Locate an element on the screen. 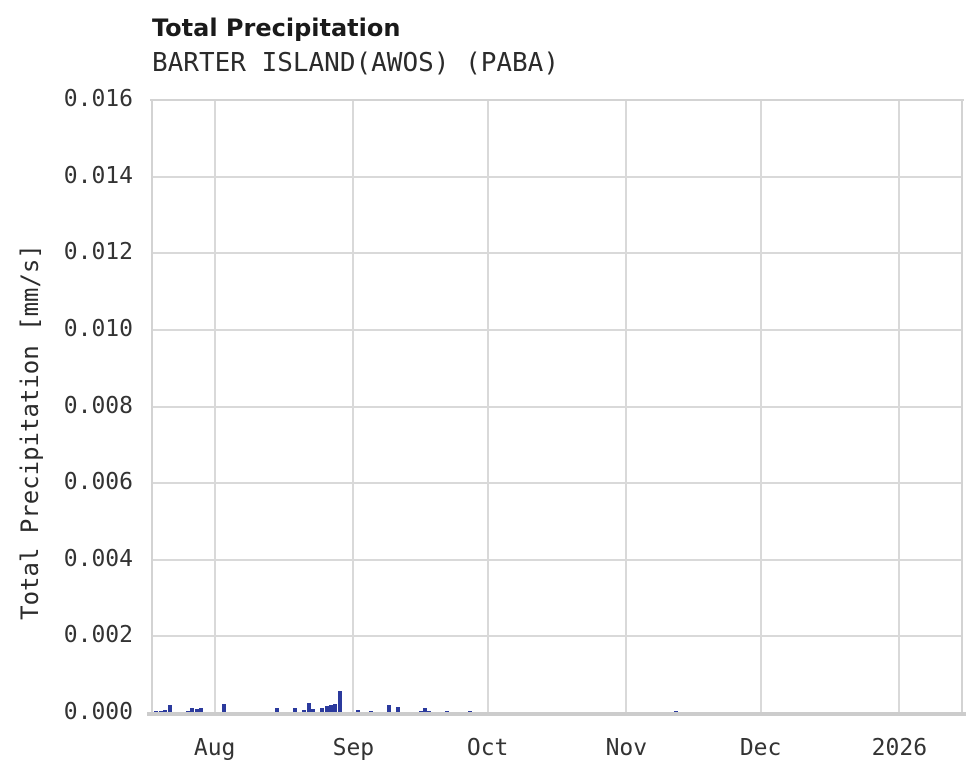  y-tick-label: 0.002 is located at coordinates (98, 635).